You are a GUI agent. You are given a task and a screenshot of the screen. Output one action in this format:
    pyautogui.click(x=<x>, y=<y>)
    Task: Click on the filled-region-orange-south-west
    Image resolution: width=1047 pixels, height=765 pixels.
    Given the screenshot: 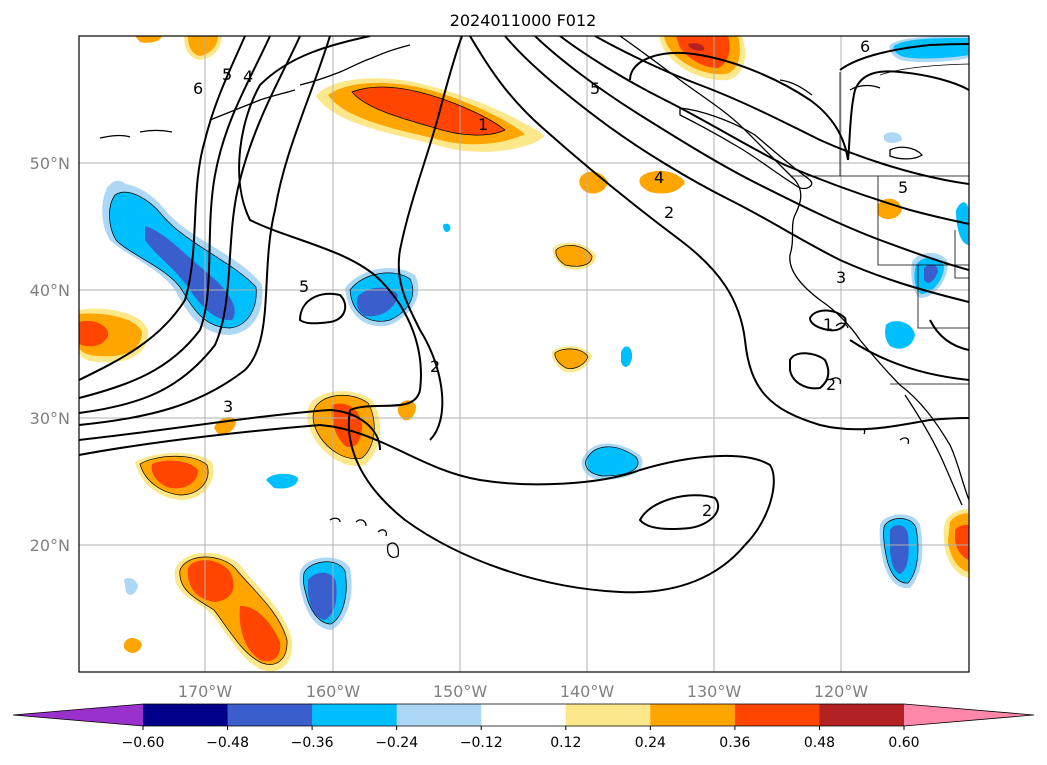 What is the action you would take?
    pyautogui.click(x=208, y=612)
    